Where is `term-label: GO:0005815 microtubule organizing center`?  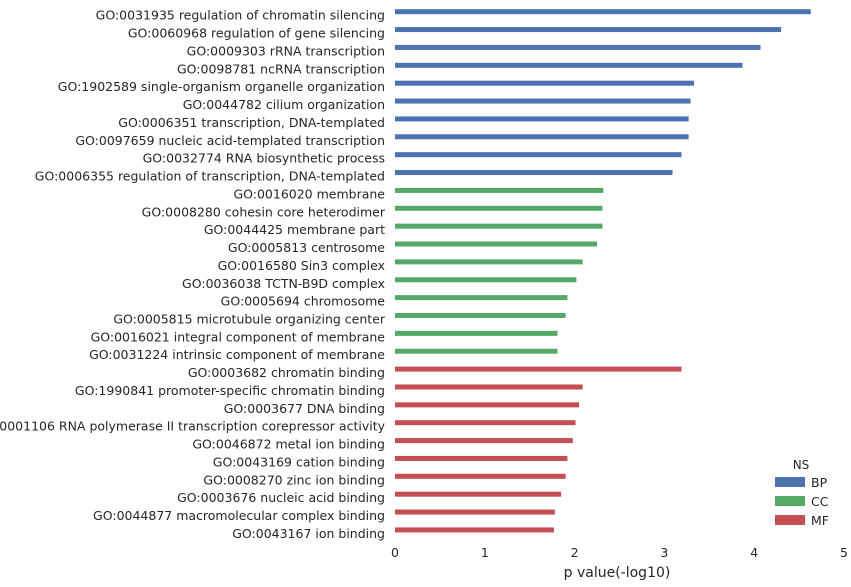
term-label: GO:0005815 microtubule organizing center is located at coordinates (249, 318).